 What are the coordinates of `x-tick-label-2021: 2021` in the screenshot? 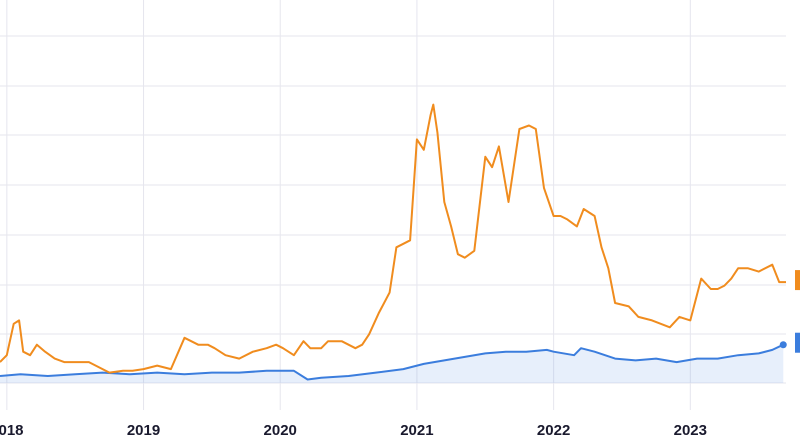 It's located at (416, 430).